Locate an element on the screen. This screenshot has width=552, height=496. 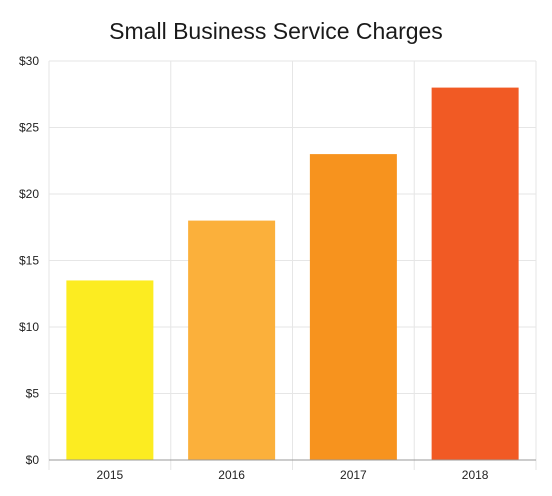
y-tick-label: $15 is located at coordinates (29, 261).